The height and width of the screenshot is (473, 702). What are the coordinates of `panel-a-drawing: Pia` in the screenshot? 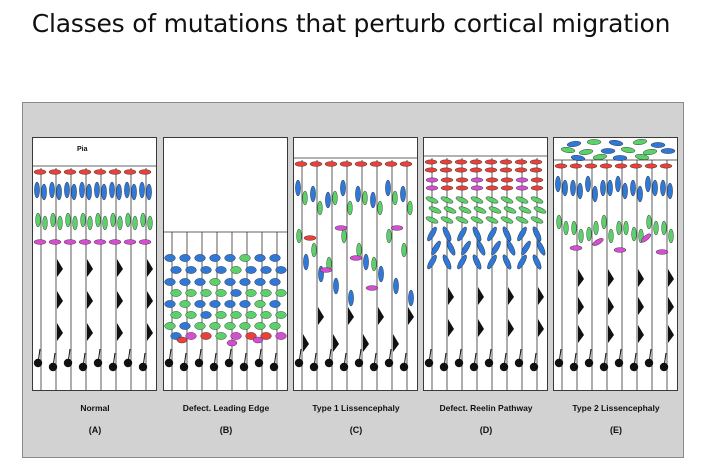 It's located at (94, 268).